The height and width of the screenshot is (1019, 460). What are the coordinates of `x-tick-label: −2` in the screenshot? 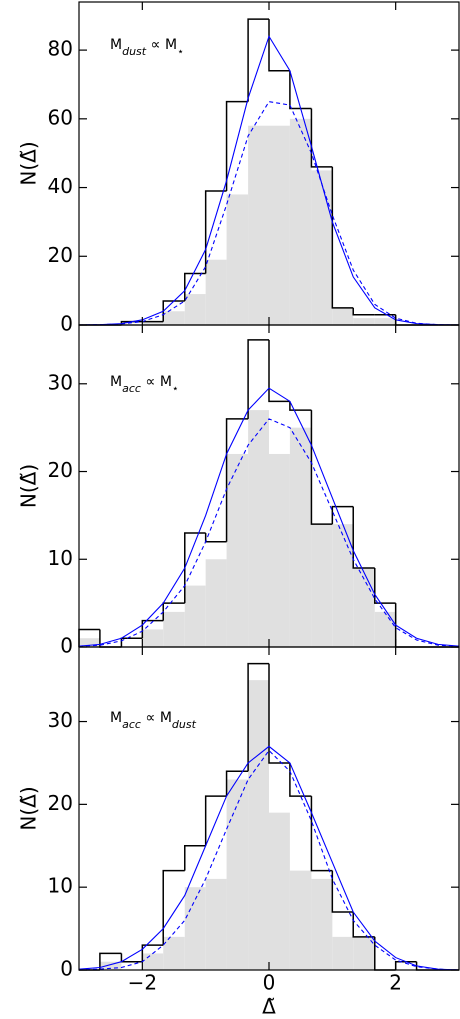 It's located at (142, 983).